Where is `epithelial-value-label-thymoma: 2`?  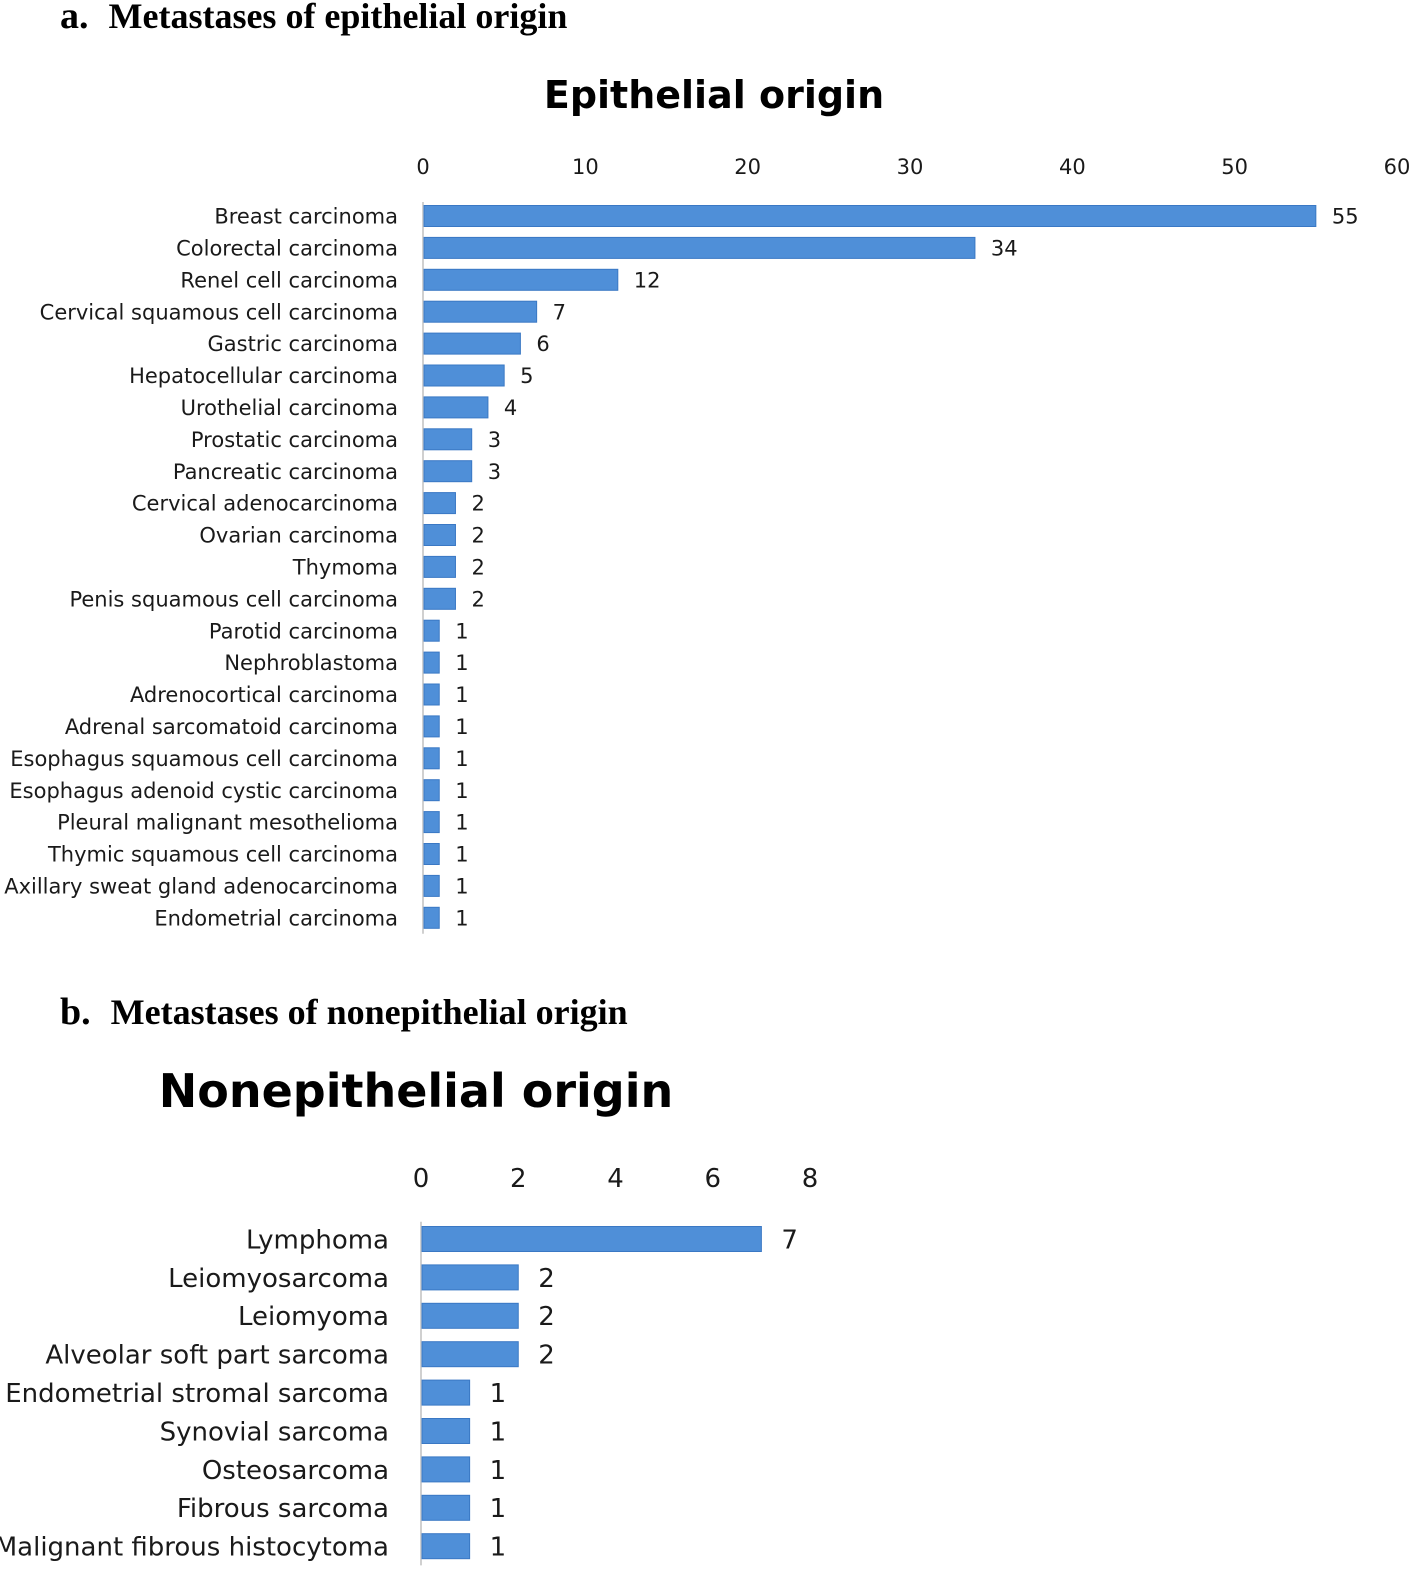 epithelial-value-label-thymoma: 2 is located at coordinates (477, 567).